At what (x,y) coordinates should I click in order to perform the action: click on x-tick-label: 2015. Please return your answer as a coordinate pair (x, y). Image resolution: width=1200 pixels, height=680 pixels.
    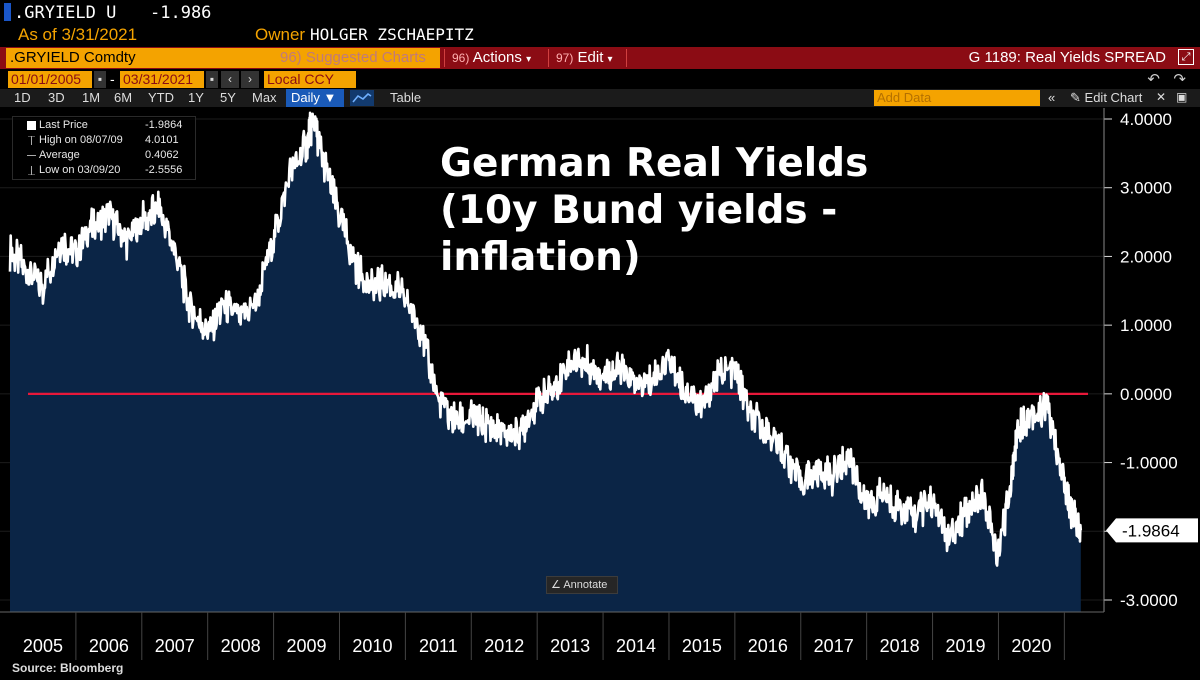
    Looking at the image, I should click on (702, 646).